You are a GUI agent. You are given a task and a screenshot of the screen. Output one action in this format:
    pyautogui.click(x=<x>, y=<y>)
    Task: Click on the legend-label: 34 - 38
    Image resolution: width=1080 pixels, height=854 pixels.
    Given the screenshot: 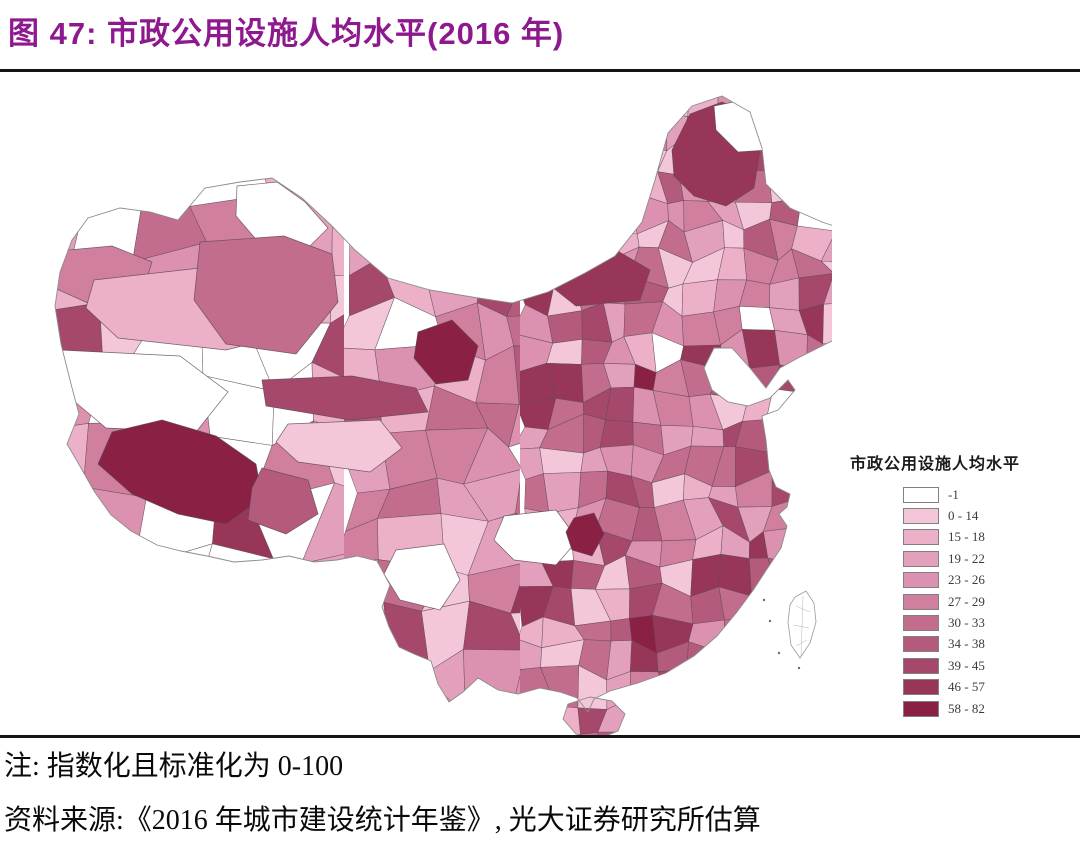 What is the action you would take?
    pyautogui.click(x=966, y=644)
    